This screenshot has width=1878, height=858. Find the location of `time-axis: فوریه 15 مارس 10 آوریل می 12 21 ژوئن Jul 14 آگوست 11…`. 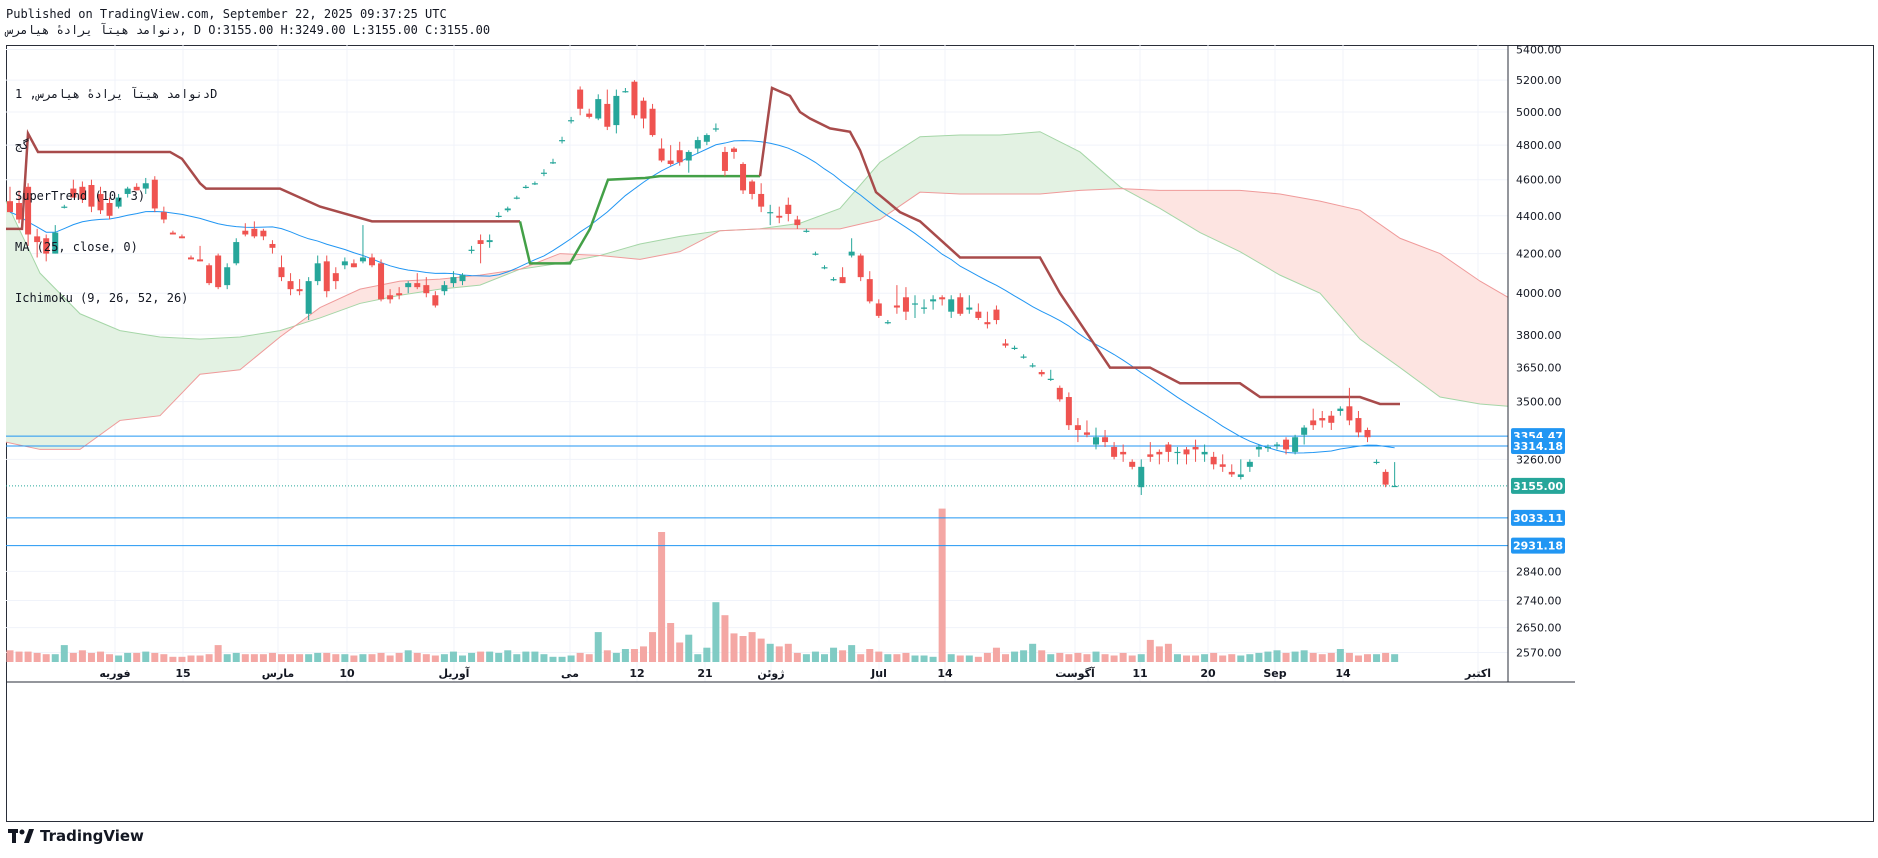

time-axis: فوریه 15 مارس 10 آوریل می 12 21 ژوئن Jul 14 آگوست 11… is located at coordinates (795, 673).